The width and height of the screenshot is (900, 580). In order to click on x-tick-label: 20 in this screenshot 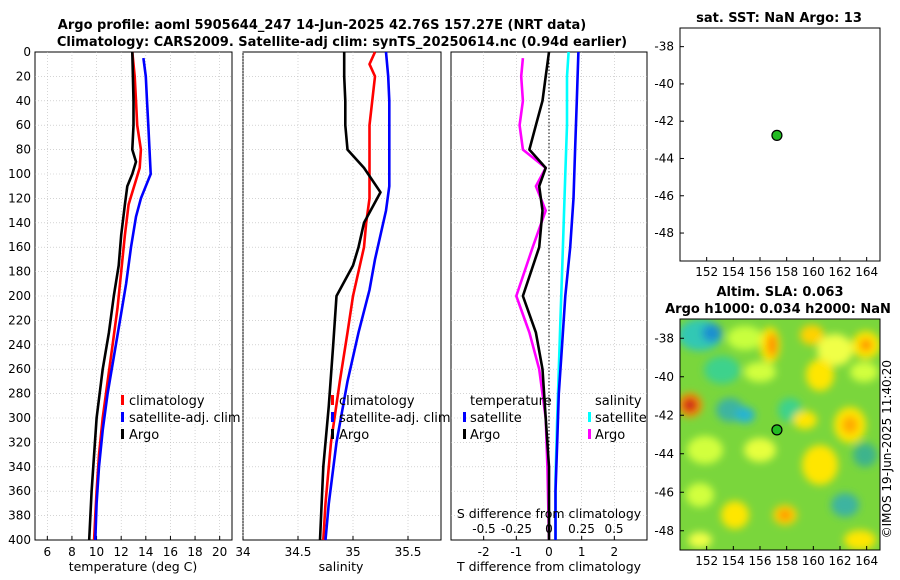, I will do `click(219, 552)`.